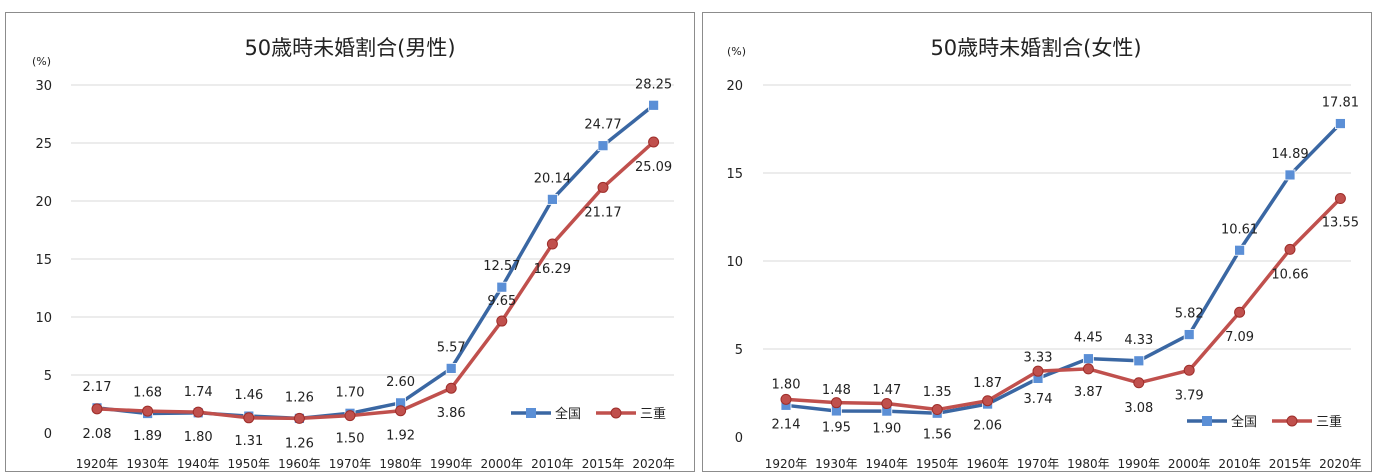 The width and height of the screenshot is (1375, 473). I want to click on x-tick-label: 2015年, so click(1290, 464).